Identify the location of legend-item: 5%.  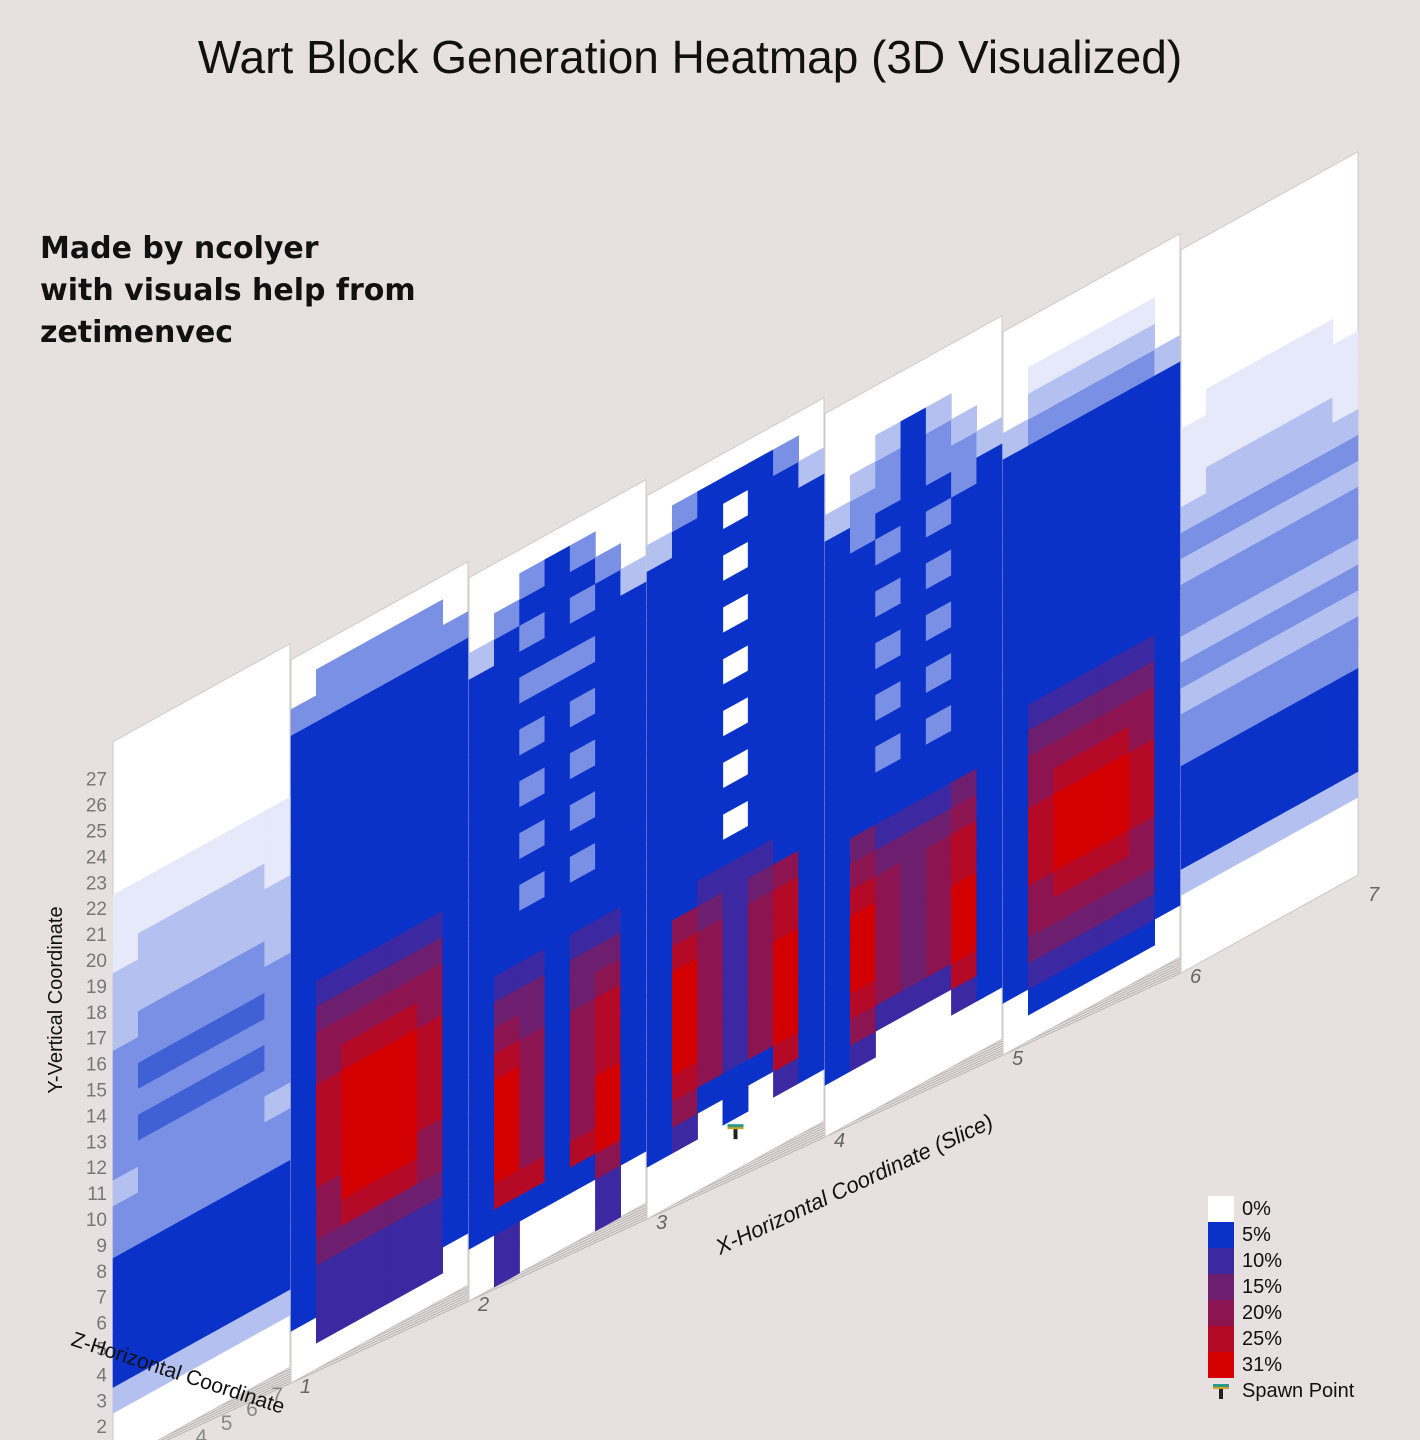
(1281, 1235).